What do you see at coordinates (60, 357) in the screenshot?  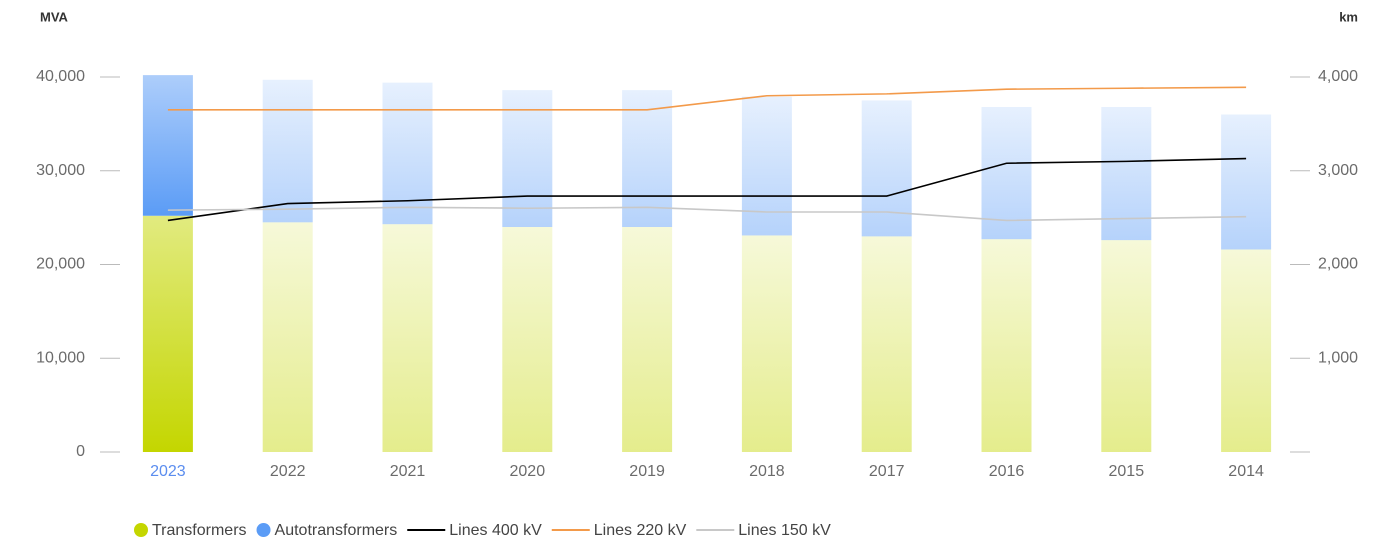 I see `y-tick-label: 10,000` at bounding box center [60, 357].